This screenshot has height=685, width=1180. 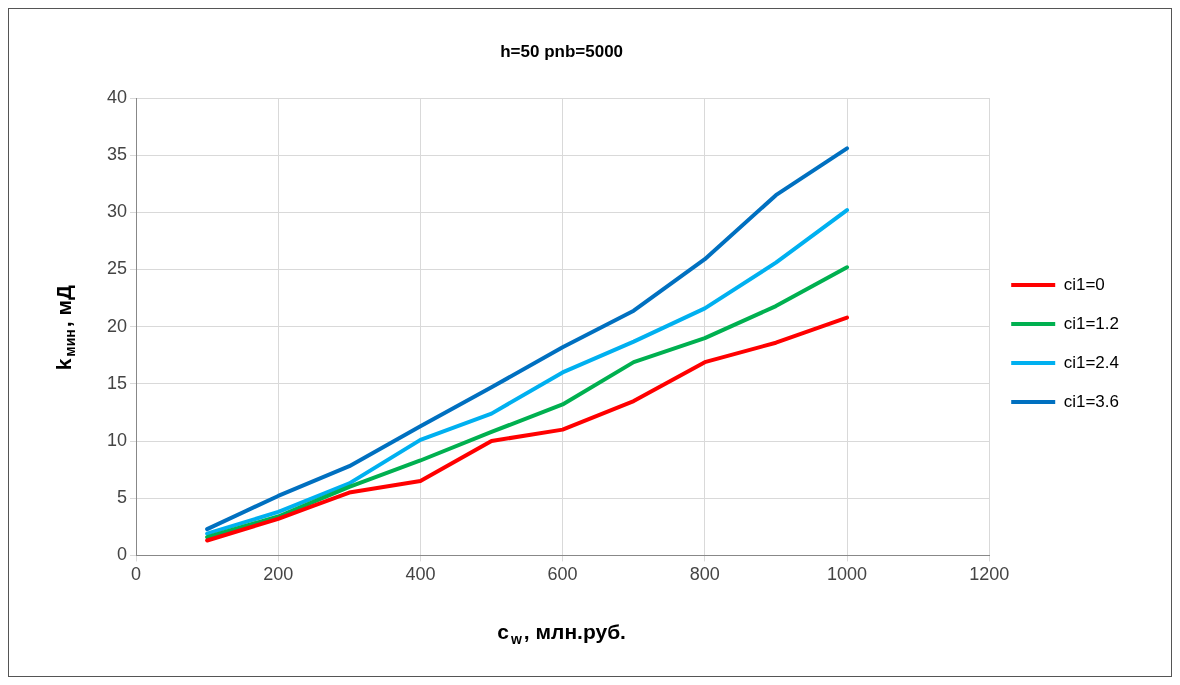 What do you see at coordinates (278, 574) in the screenshot?
I see `x-tick-label: 200` at bounding box center [278, 574].